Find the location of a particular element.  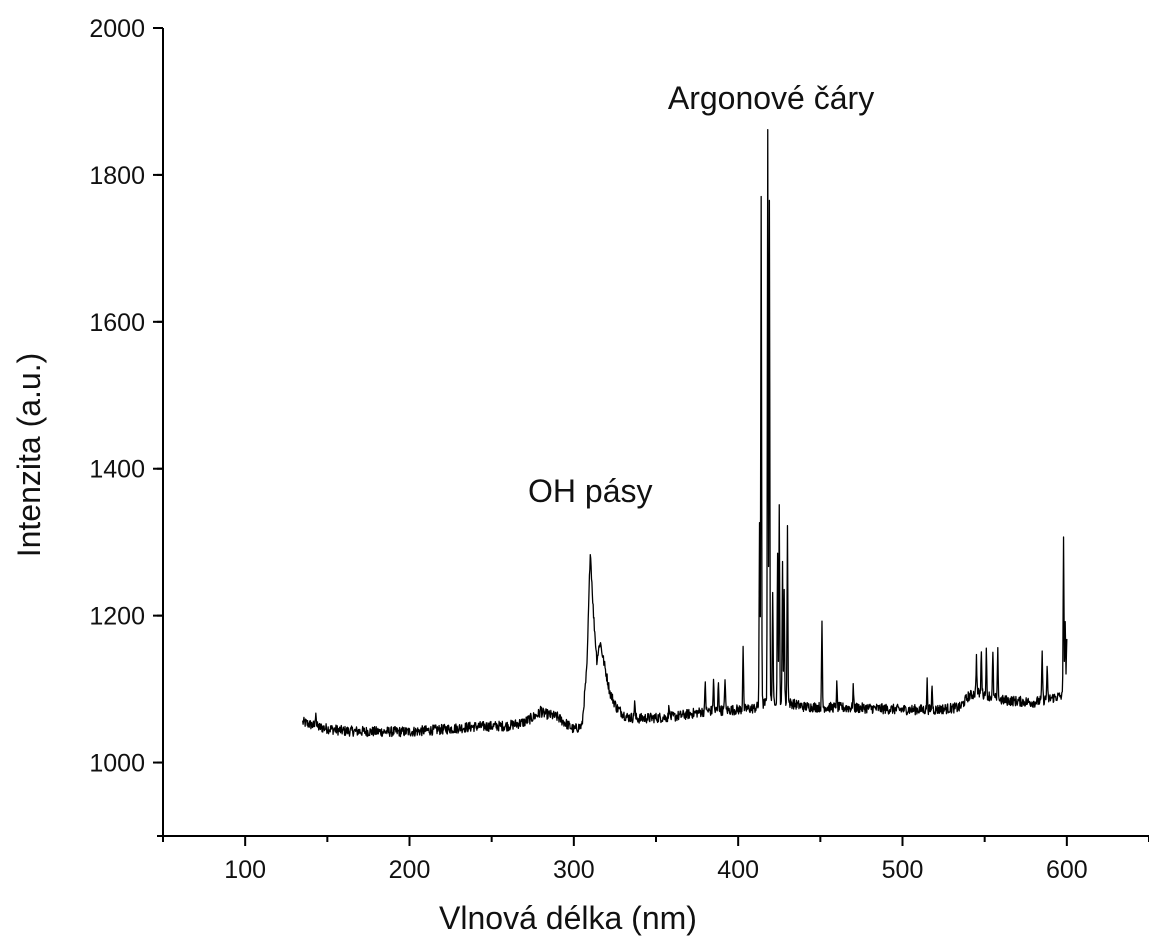

x-tick-label: 200 is located at coordinates (410, 870).